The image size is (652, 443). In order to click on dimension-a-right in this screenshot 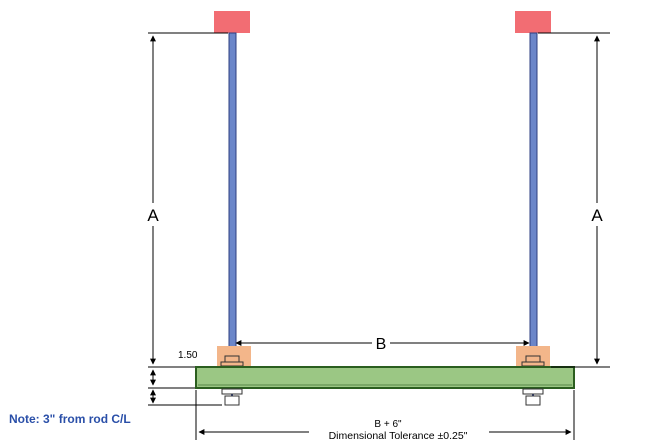, I will do `click(574, 200)`.